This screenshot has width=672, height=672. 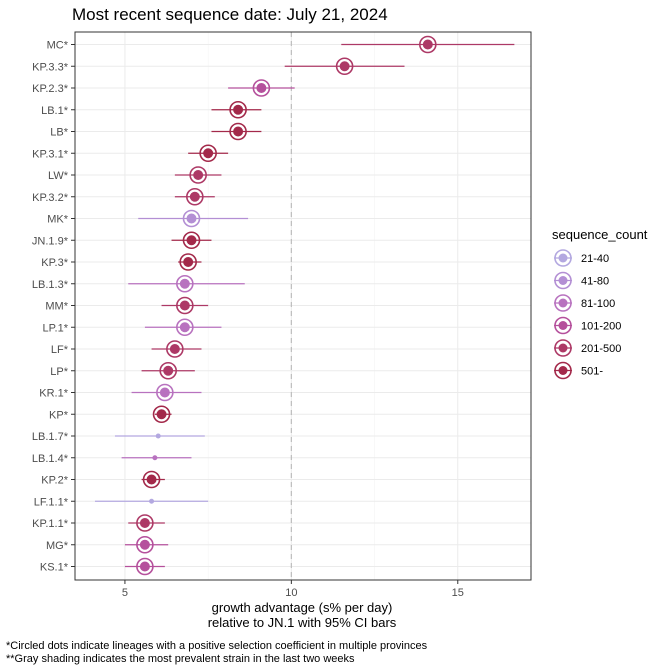 I want to click on x-axis-label-line2: relative to JN.1 with 95% CI bars, so click(x=302, y=622).